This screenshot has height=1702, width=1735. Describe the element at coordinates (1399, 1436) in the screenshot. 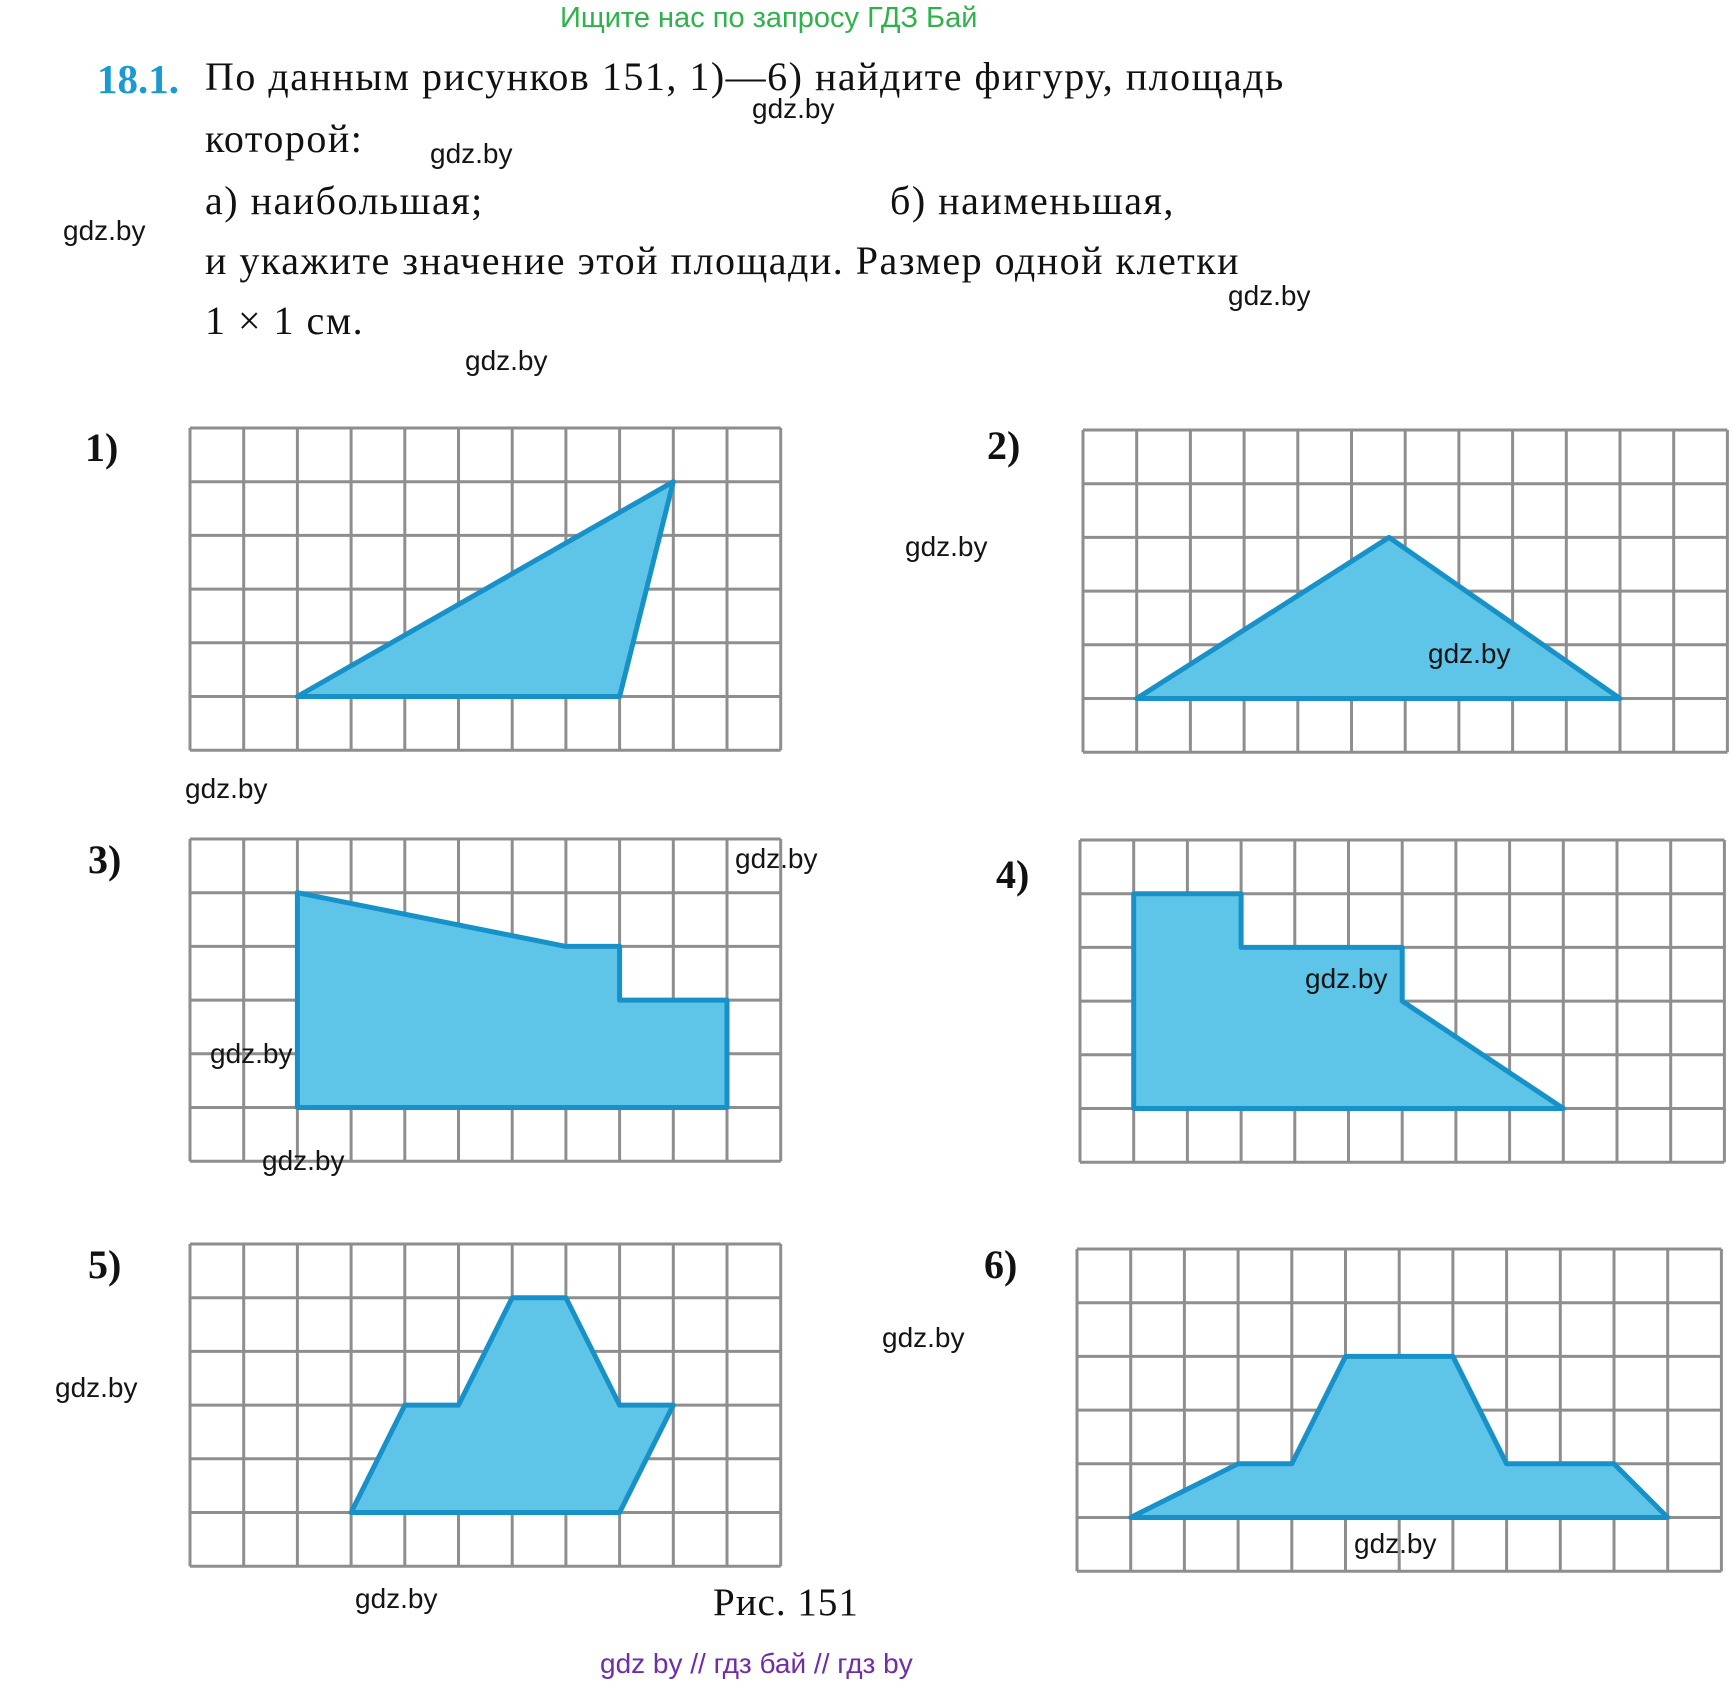

I see `figure-6-polygon` at that location.